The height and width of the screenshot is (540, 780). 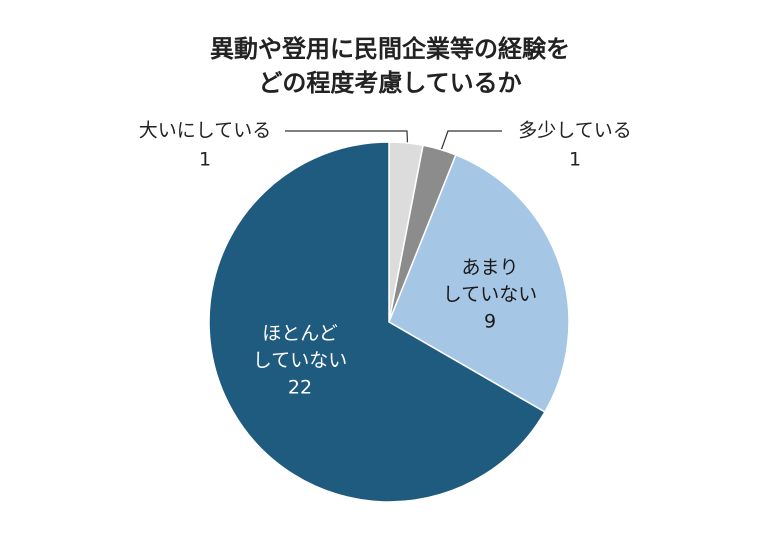 What do you see at coordinates (489, 268) in the screenshot?
I see `slice-label: あまり` at bounding box center [489, 268].